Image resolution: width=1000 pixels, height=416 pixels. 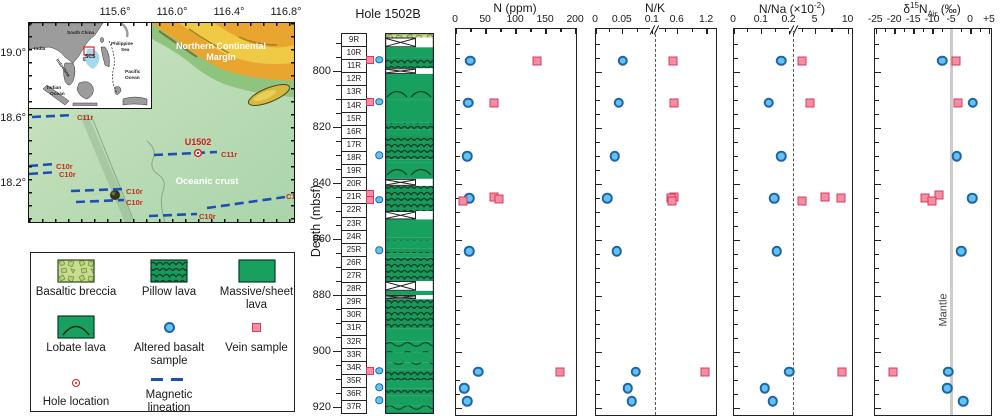 What do you see at coordinates (354, 380) in the screenshot?
I see `core-label: 35R` at bounding box center [354, 380].